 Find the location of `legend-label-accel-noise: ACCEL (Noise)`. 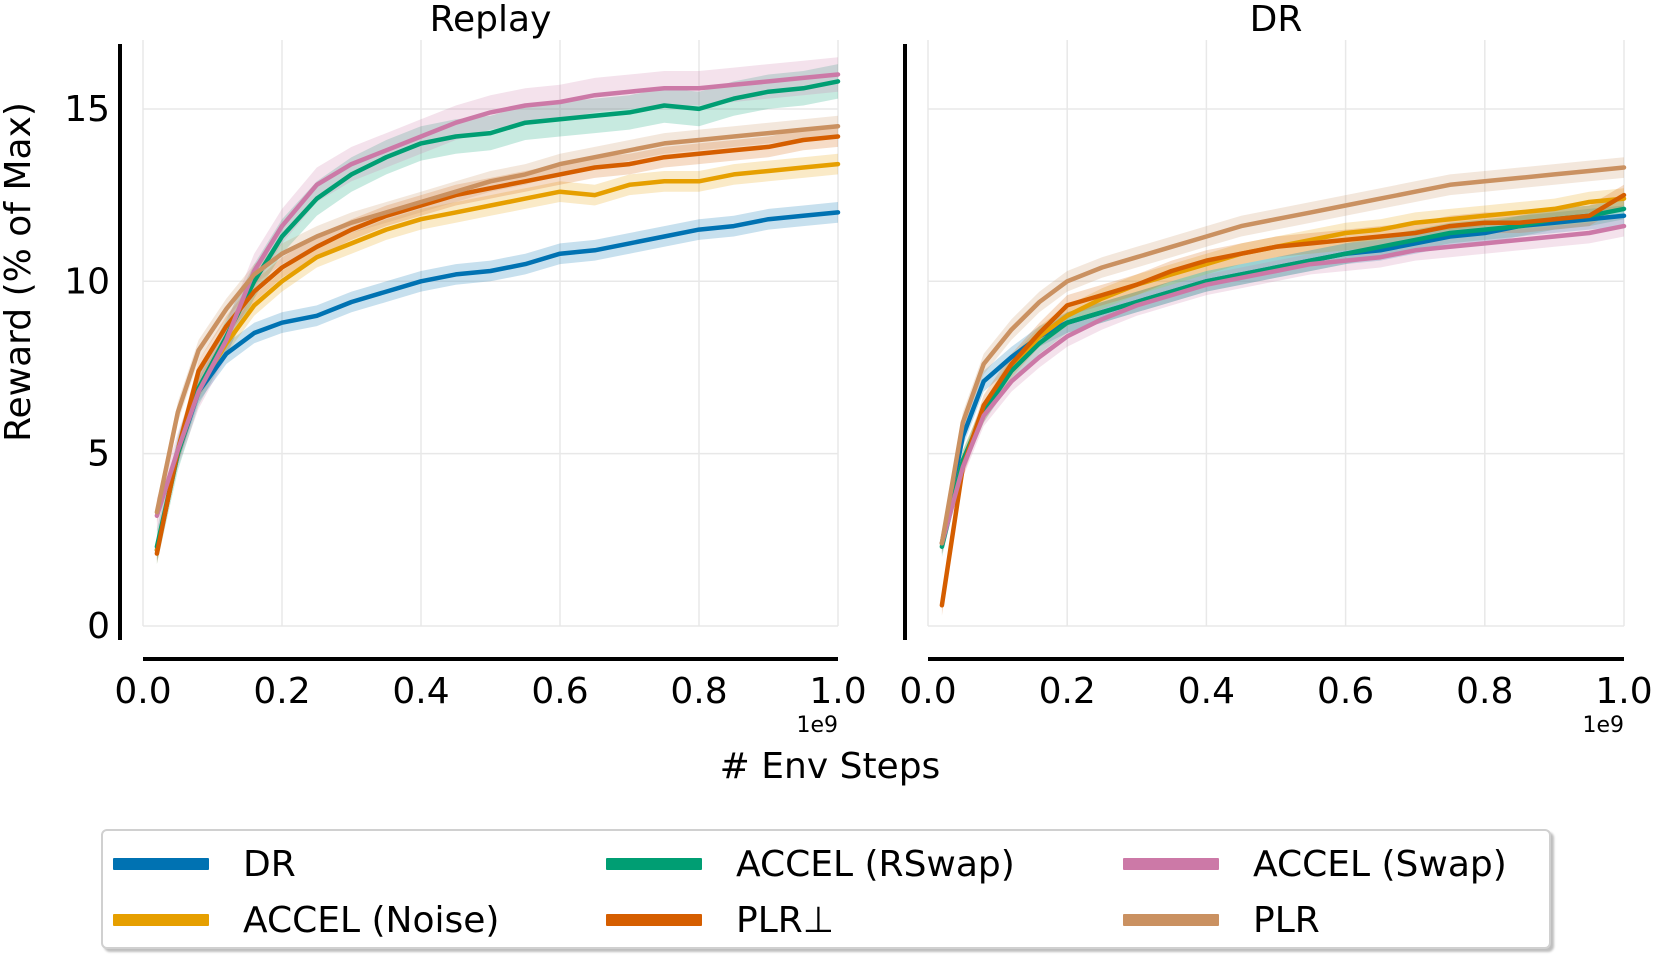

legend-label-accel-noise: ACCEL (Noise) is located at coordinates (371, 920).